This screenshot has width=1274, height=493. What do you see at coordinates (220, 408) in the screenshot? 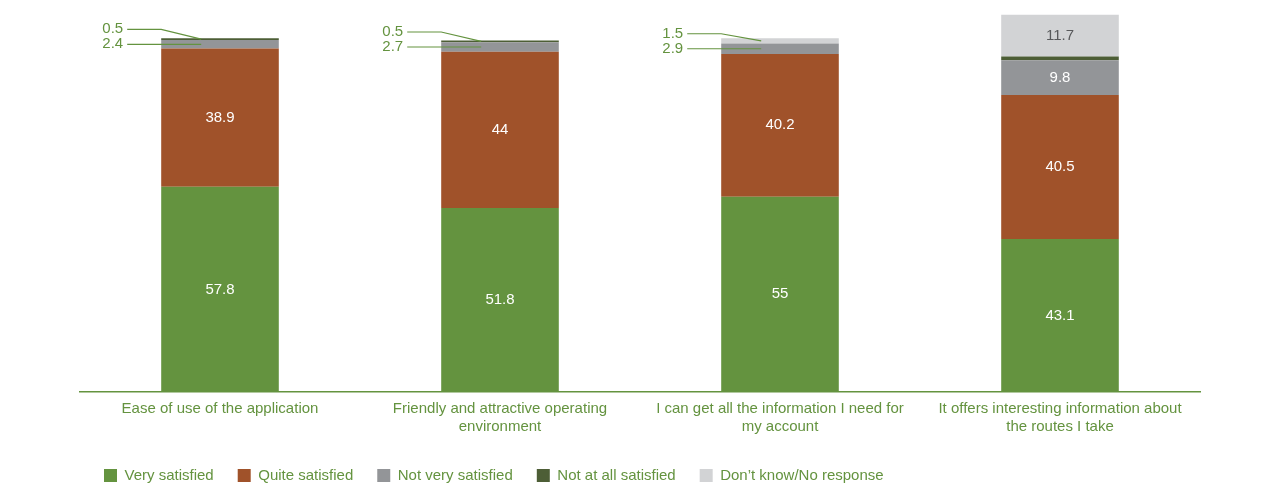
I see `x-tick-label: Ease of use of the application` at bounding box center [220, 408].